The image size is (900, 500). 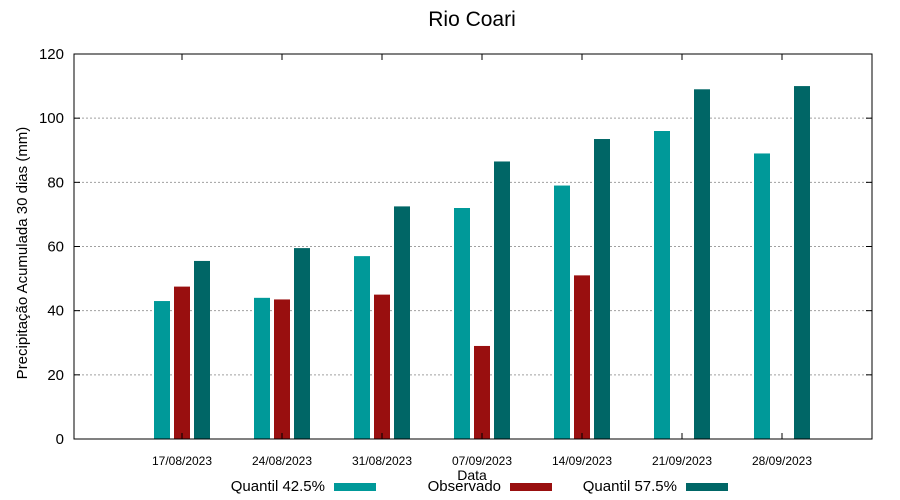 I want to click on legend-label: Quantil 57.5%, so click(x=630, y=486).